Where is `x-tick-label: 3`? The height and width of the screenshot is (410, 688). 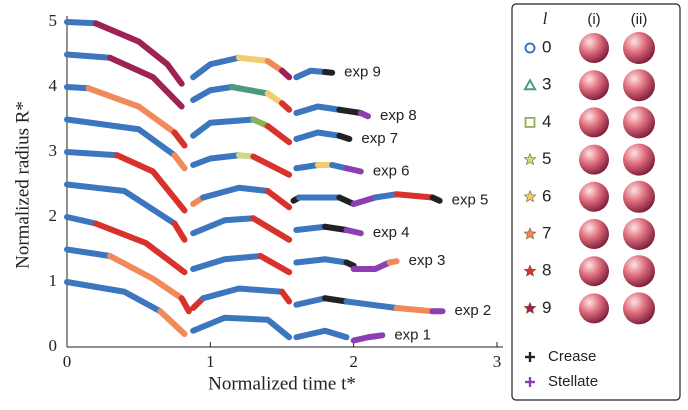 x-tick-label: 3 is located at coordinates (497, 361).